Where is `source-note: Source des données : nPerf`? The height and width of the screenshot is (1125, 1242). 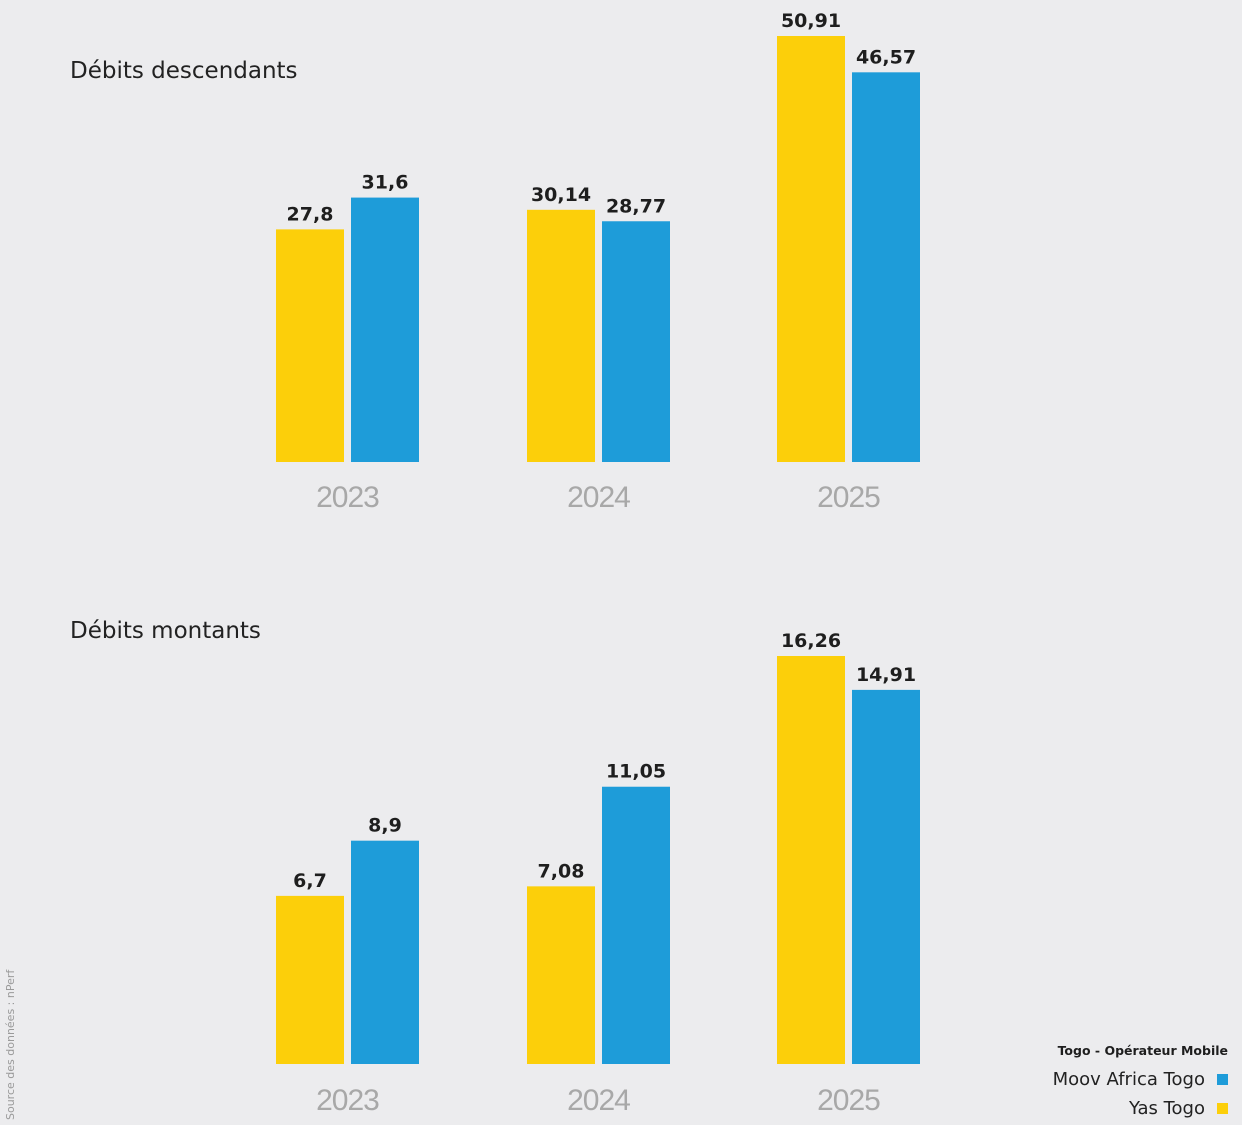 source-note: Source des données : nPerf is located at coordinates (10, 1044).